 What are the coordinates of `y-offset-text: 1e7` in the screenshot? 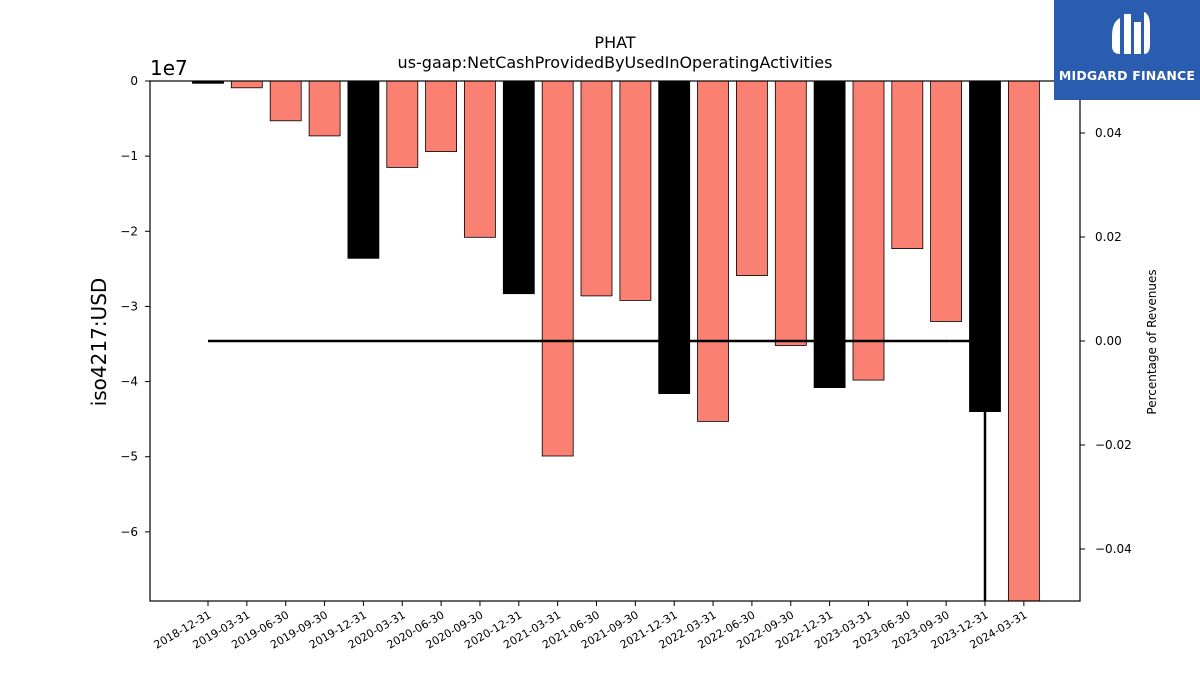 It's located at (169, 68).